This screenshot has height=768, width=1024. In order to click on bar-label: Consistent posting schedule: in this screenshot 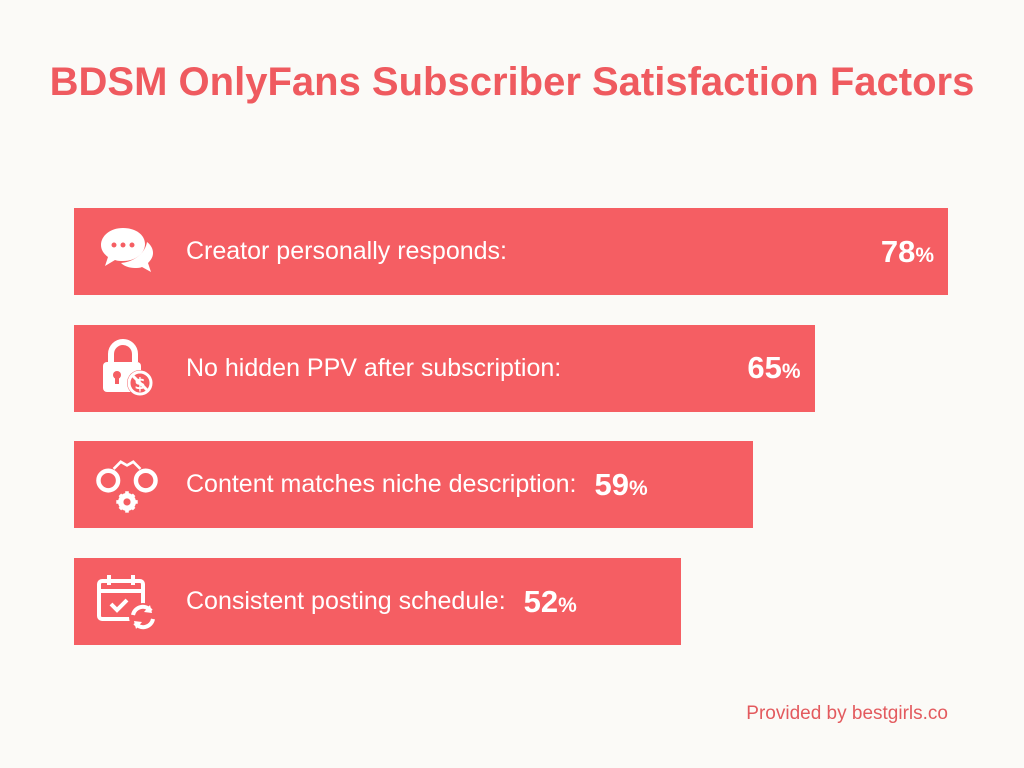, I will do `click(346, 601)`.